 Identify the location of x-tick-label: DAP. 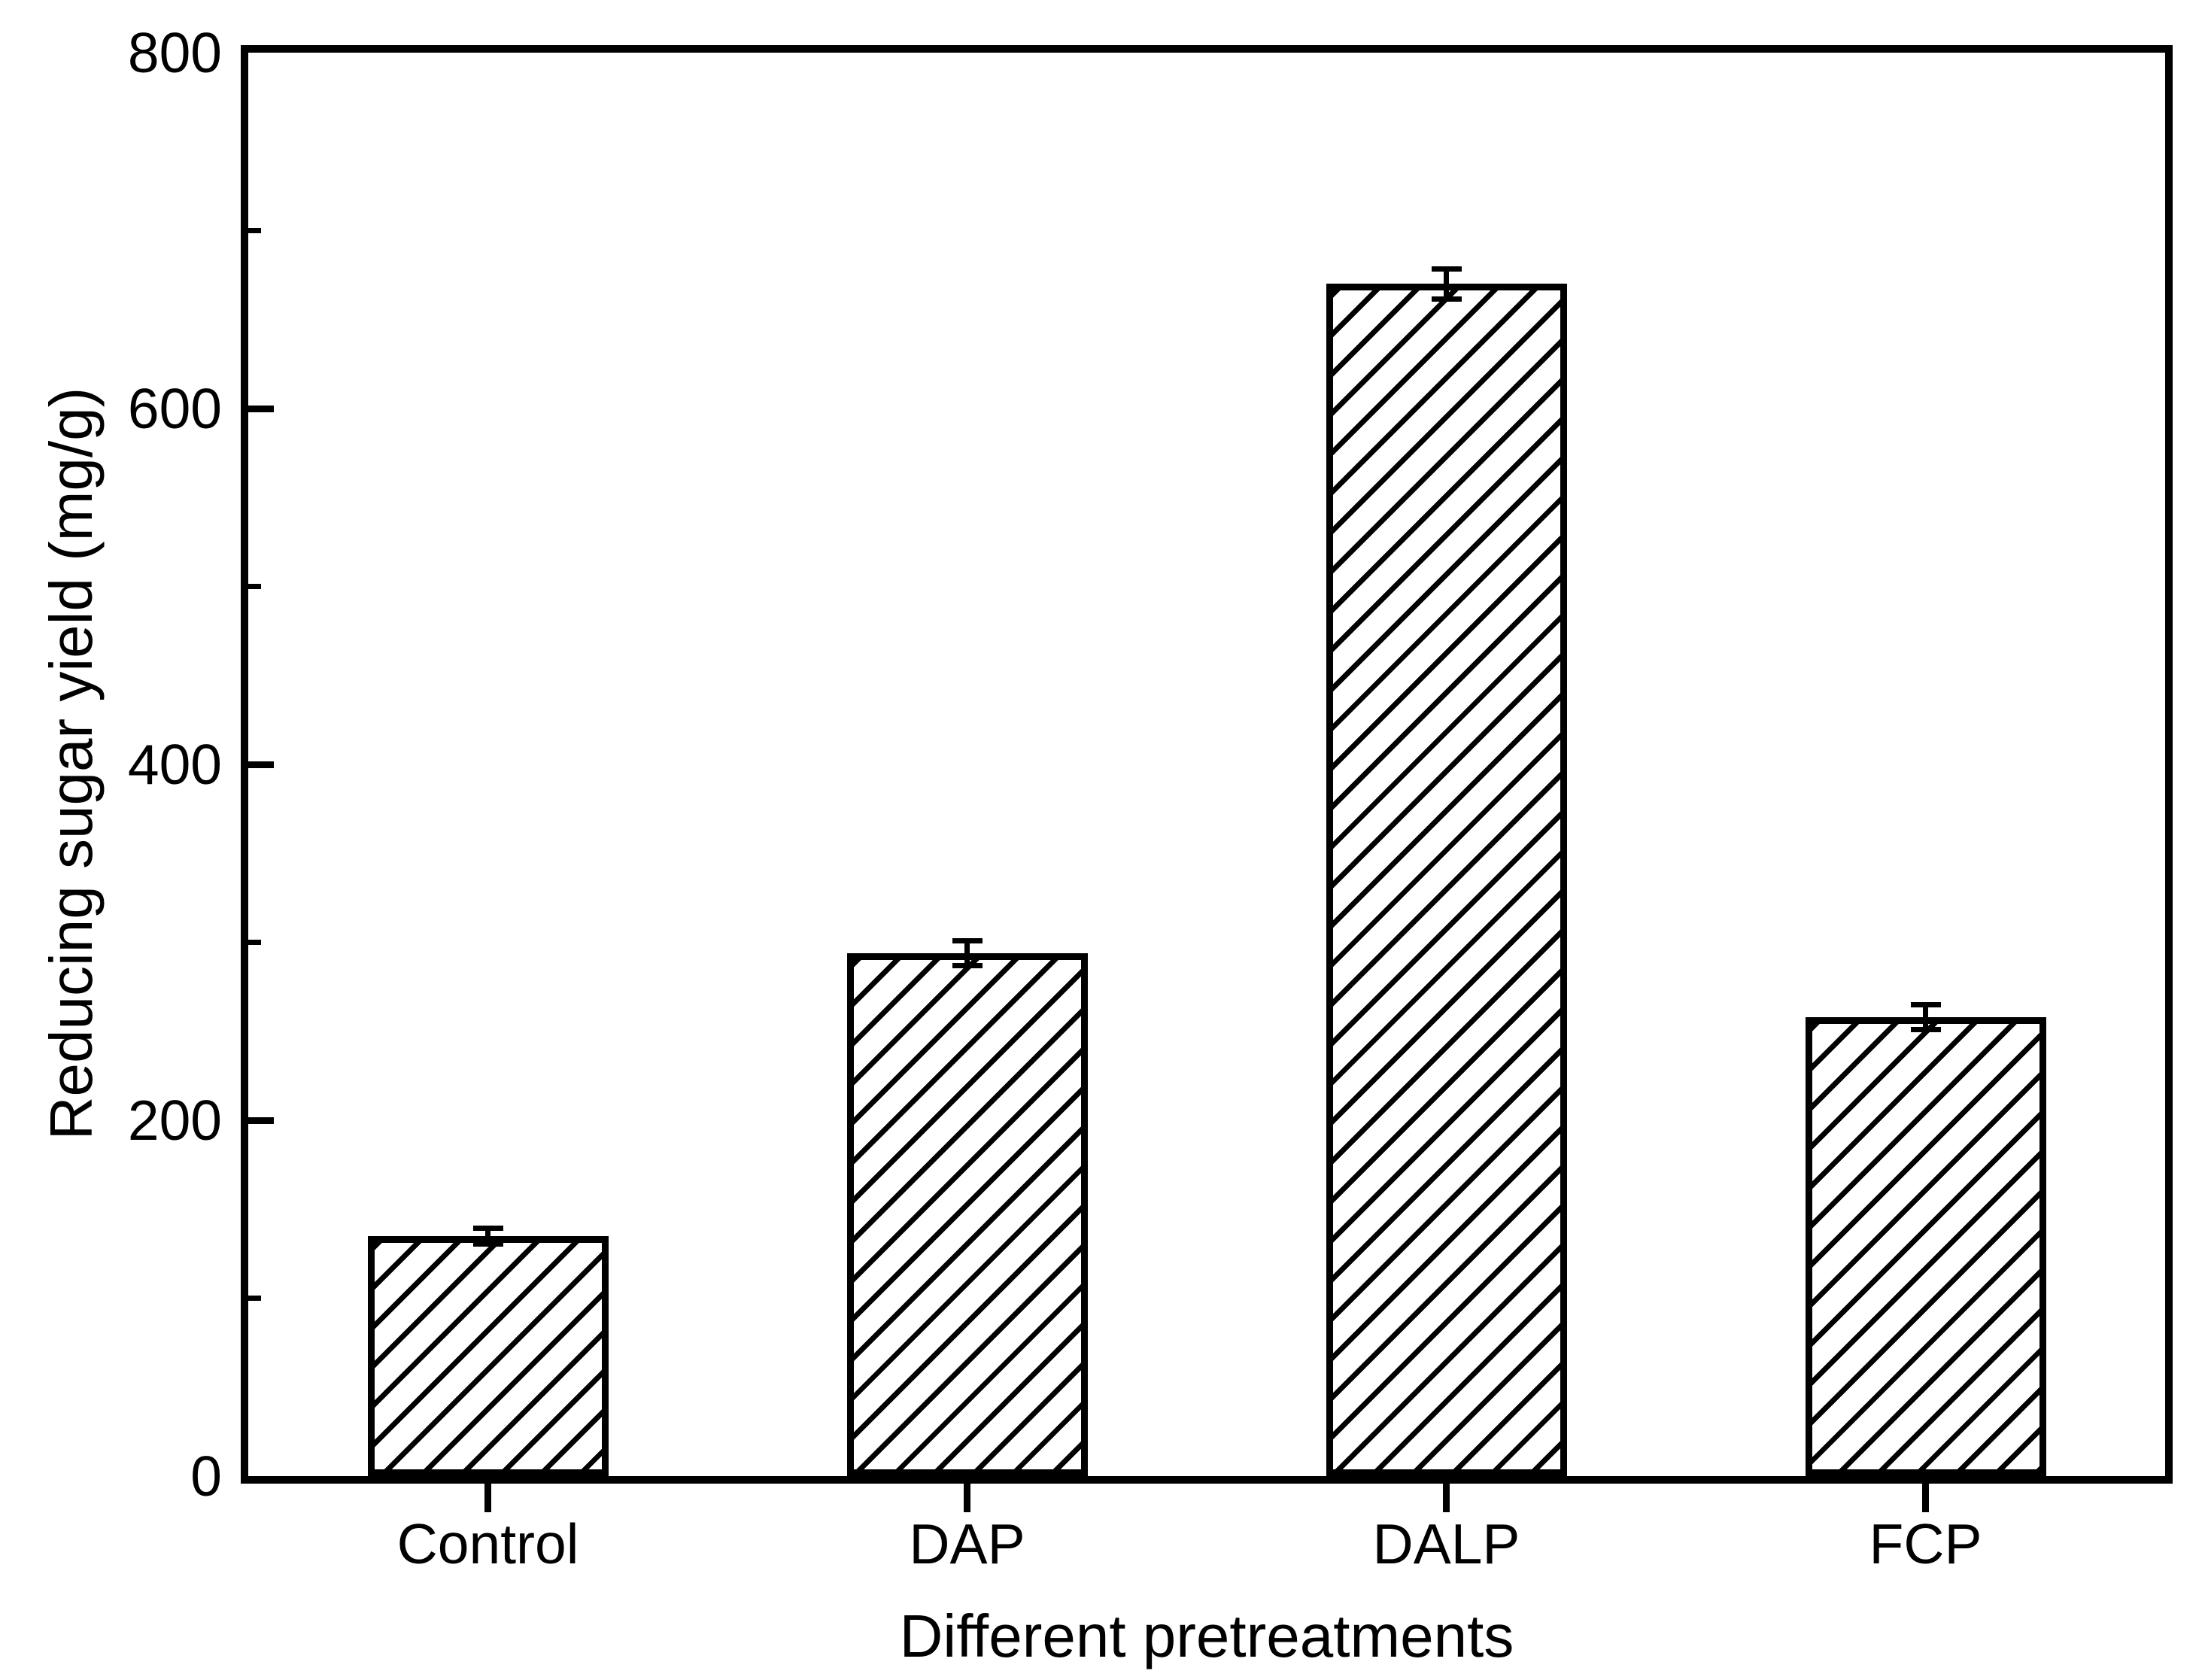
(967, 1543).